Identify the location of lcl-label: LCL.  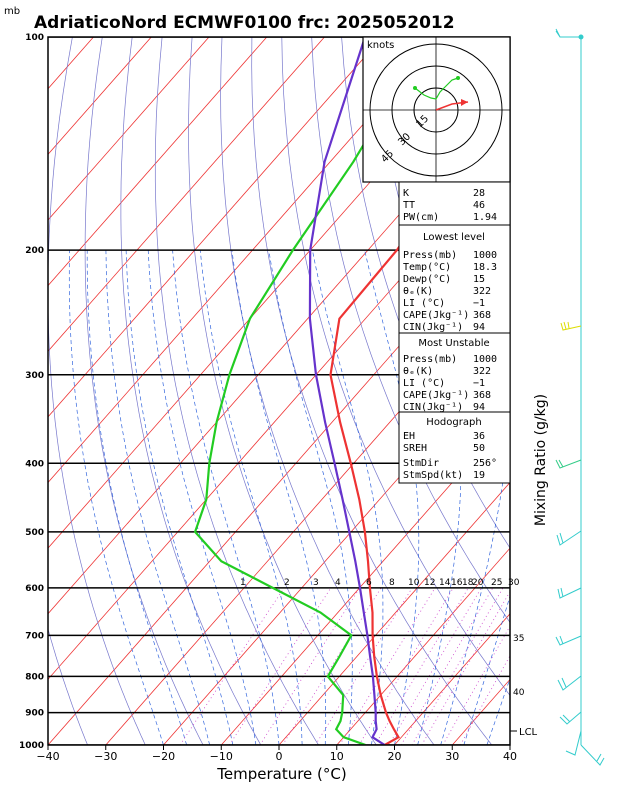
(528, 732).